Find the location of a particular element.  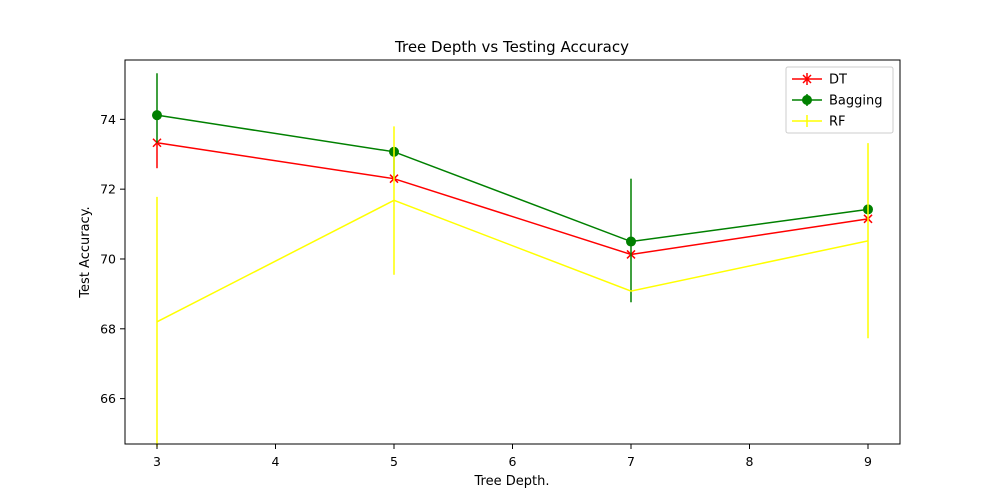

legend-label-bagging: Bagging is located at coordinates (856, 101).